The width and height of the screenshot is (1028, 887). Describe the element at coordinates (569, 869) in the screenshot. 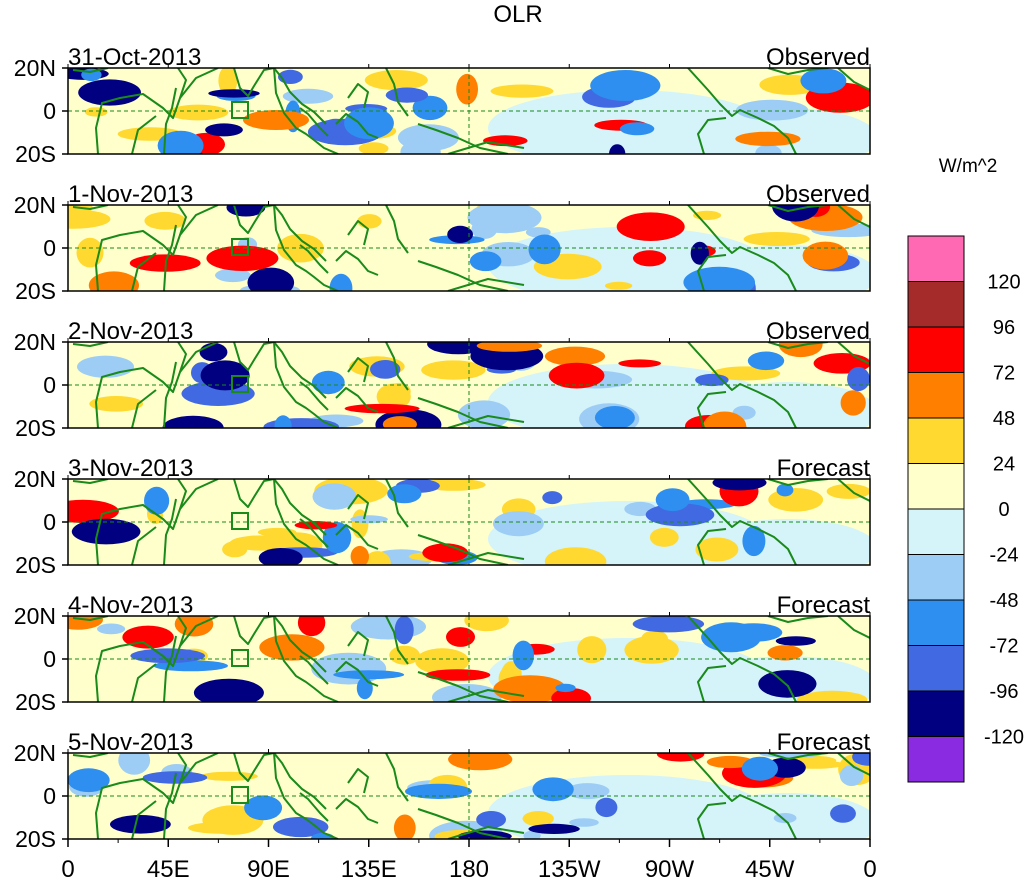

I see `longitude-label: 135W` at that location.